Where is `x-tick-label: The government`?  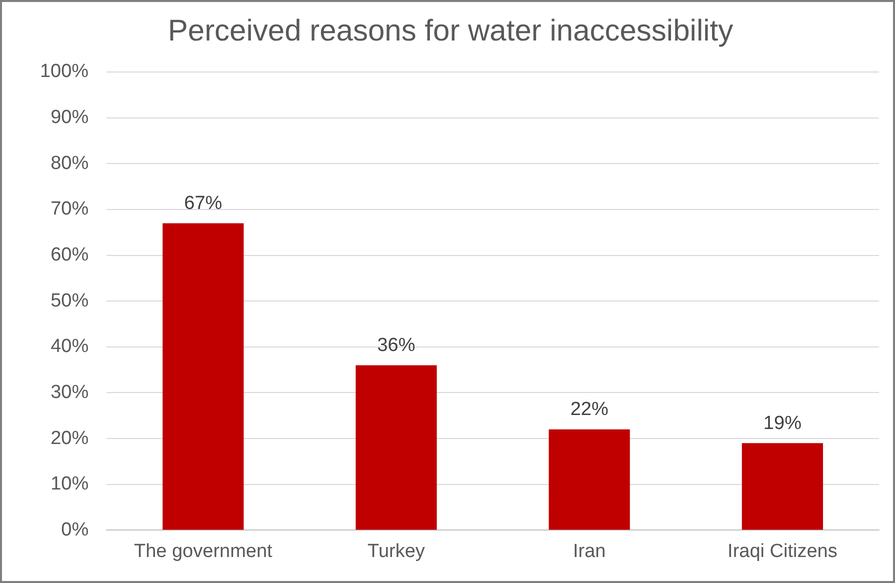
x-tick-label: The government is located at coordinates (204, 551).